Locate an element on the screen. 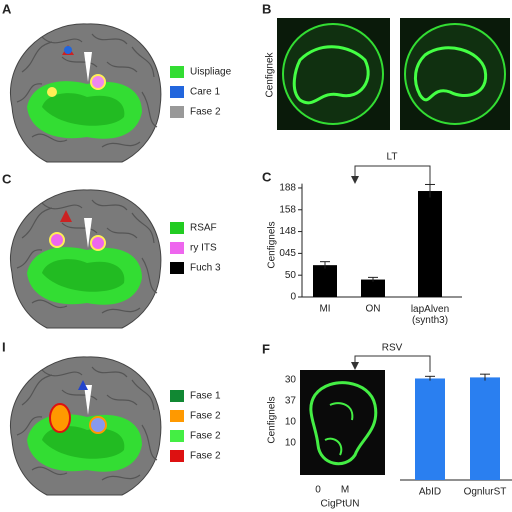 The height and width of the screenshot is (512, 512). legend: Uispliage Care 1 Fase 2 is located at coordinates (201, 92).